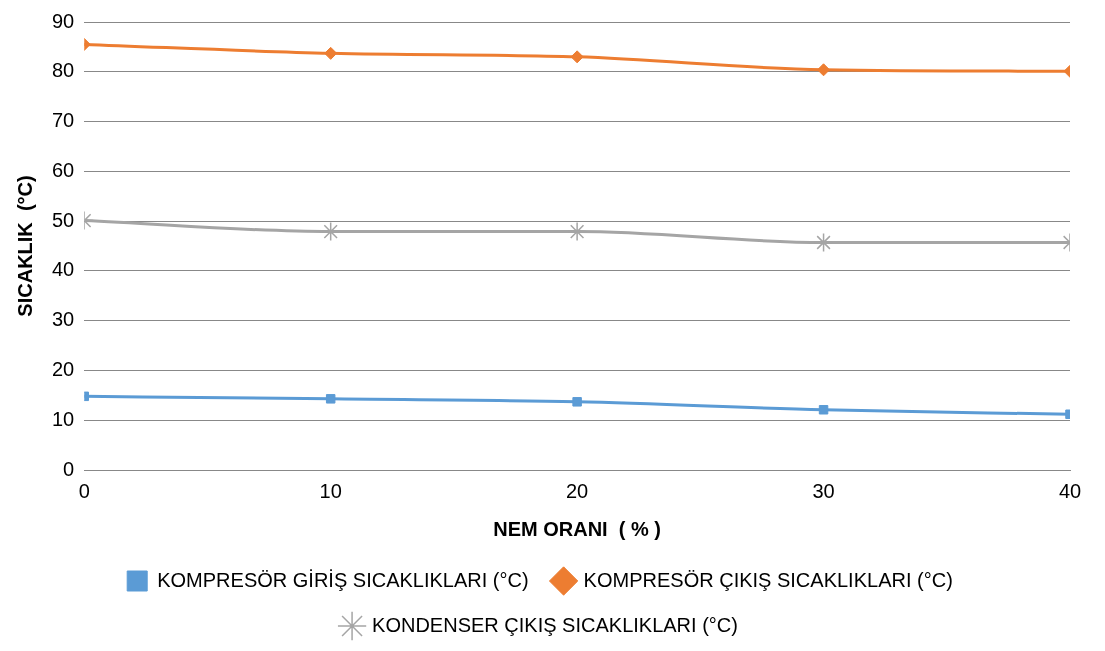  I want to click on y-tick-label: 90, so click(63, 20).